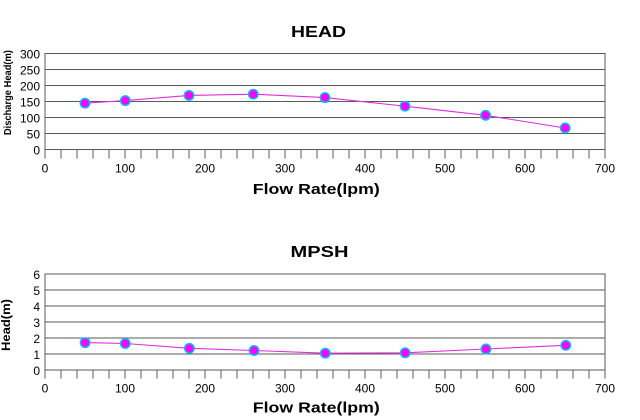 This screenshot has height=420, width=640. Describe the element at coordinates (36, 339) in the screenshot. I see `svg-text: 2` at that location.